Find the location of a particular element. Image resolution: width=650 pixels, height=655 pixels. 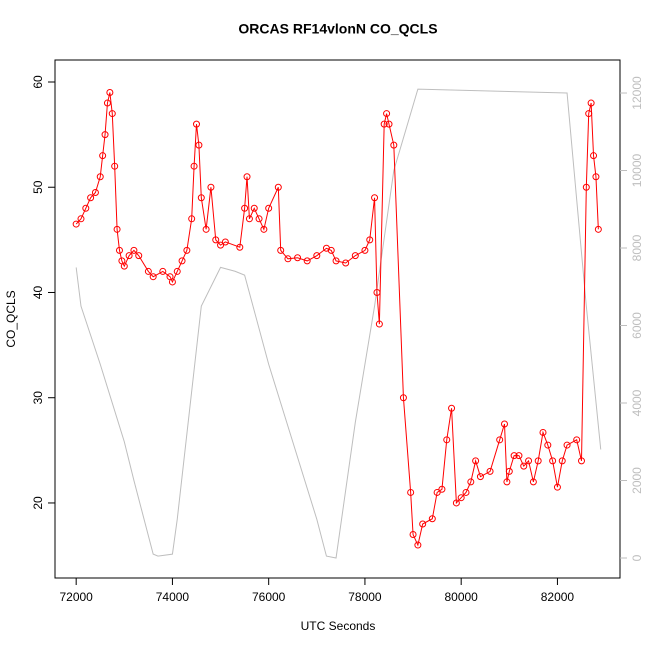

x-tick-label: 74000 is located at coordinates (173, 597).